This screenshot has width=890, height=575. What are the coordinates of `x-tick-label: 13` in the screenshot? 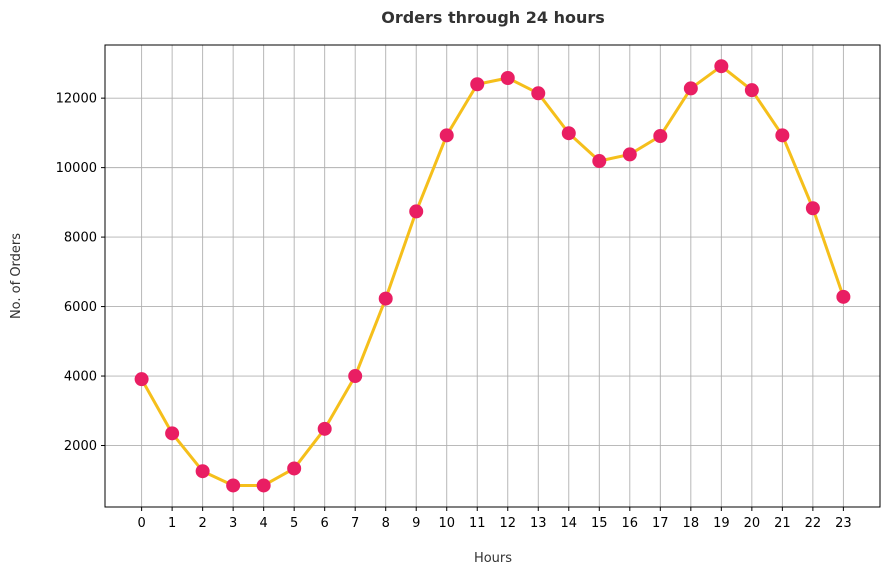 It's located at (538, 523).